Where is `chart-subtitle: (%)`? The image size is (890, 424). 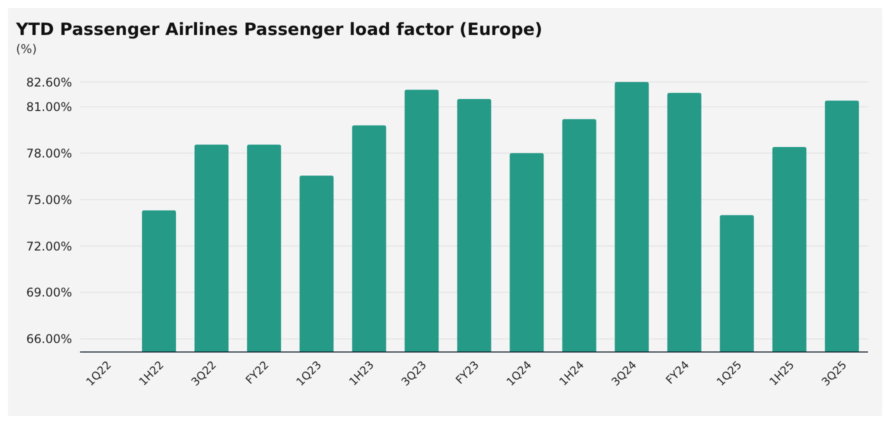 chart-subtitle: (%) is located at coordinates (26, 49).